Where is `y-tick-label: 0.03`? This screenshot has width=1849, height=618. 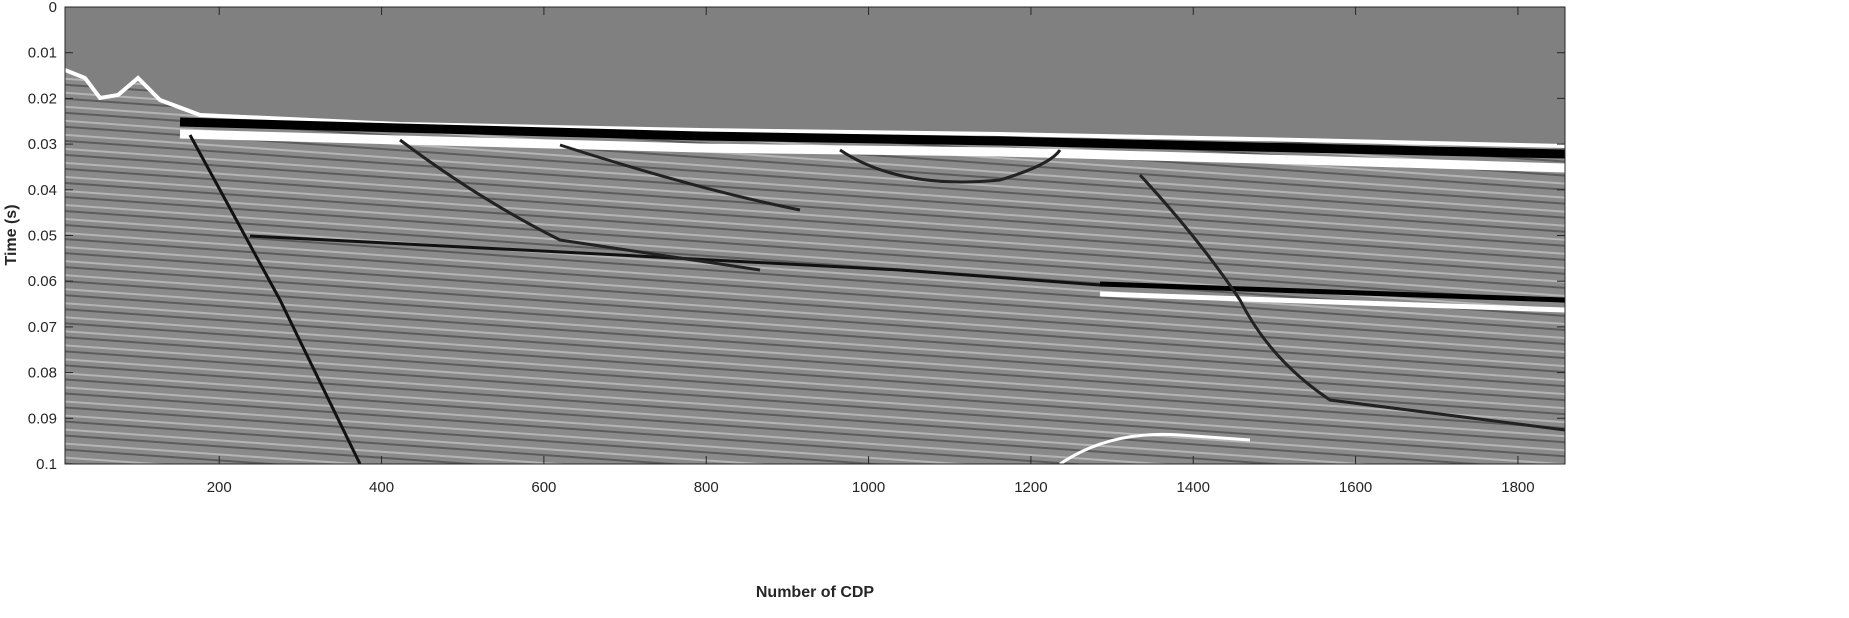 y-tick-label: 0.03 is located at coordinates (42, 144).